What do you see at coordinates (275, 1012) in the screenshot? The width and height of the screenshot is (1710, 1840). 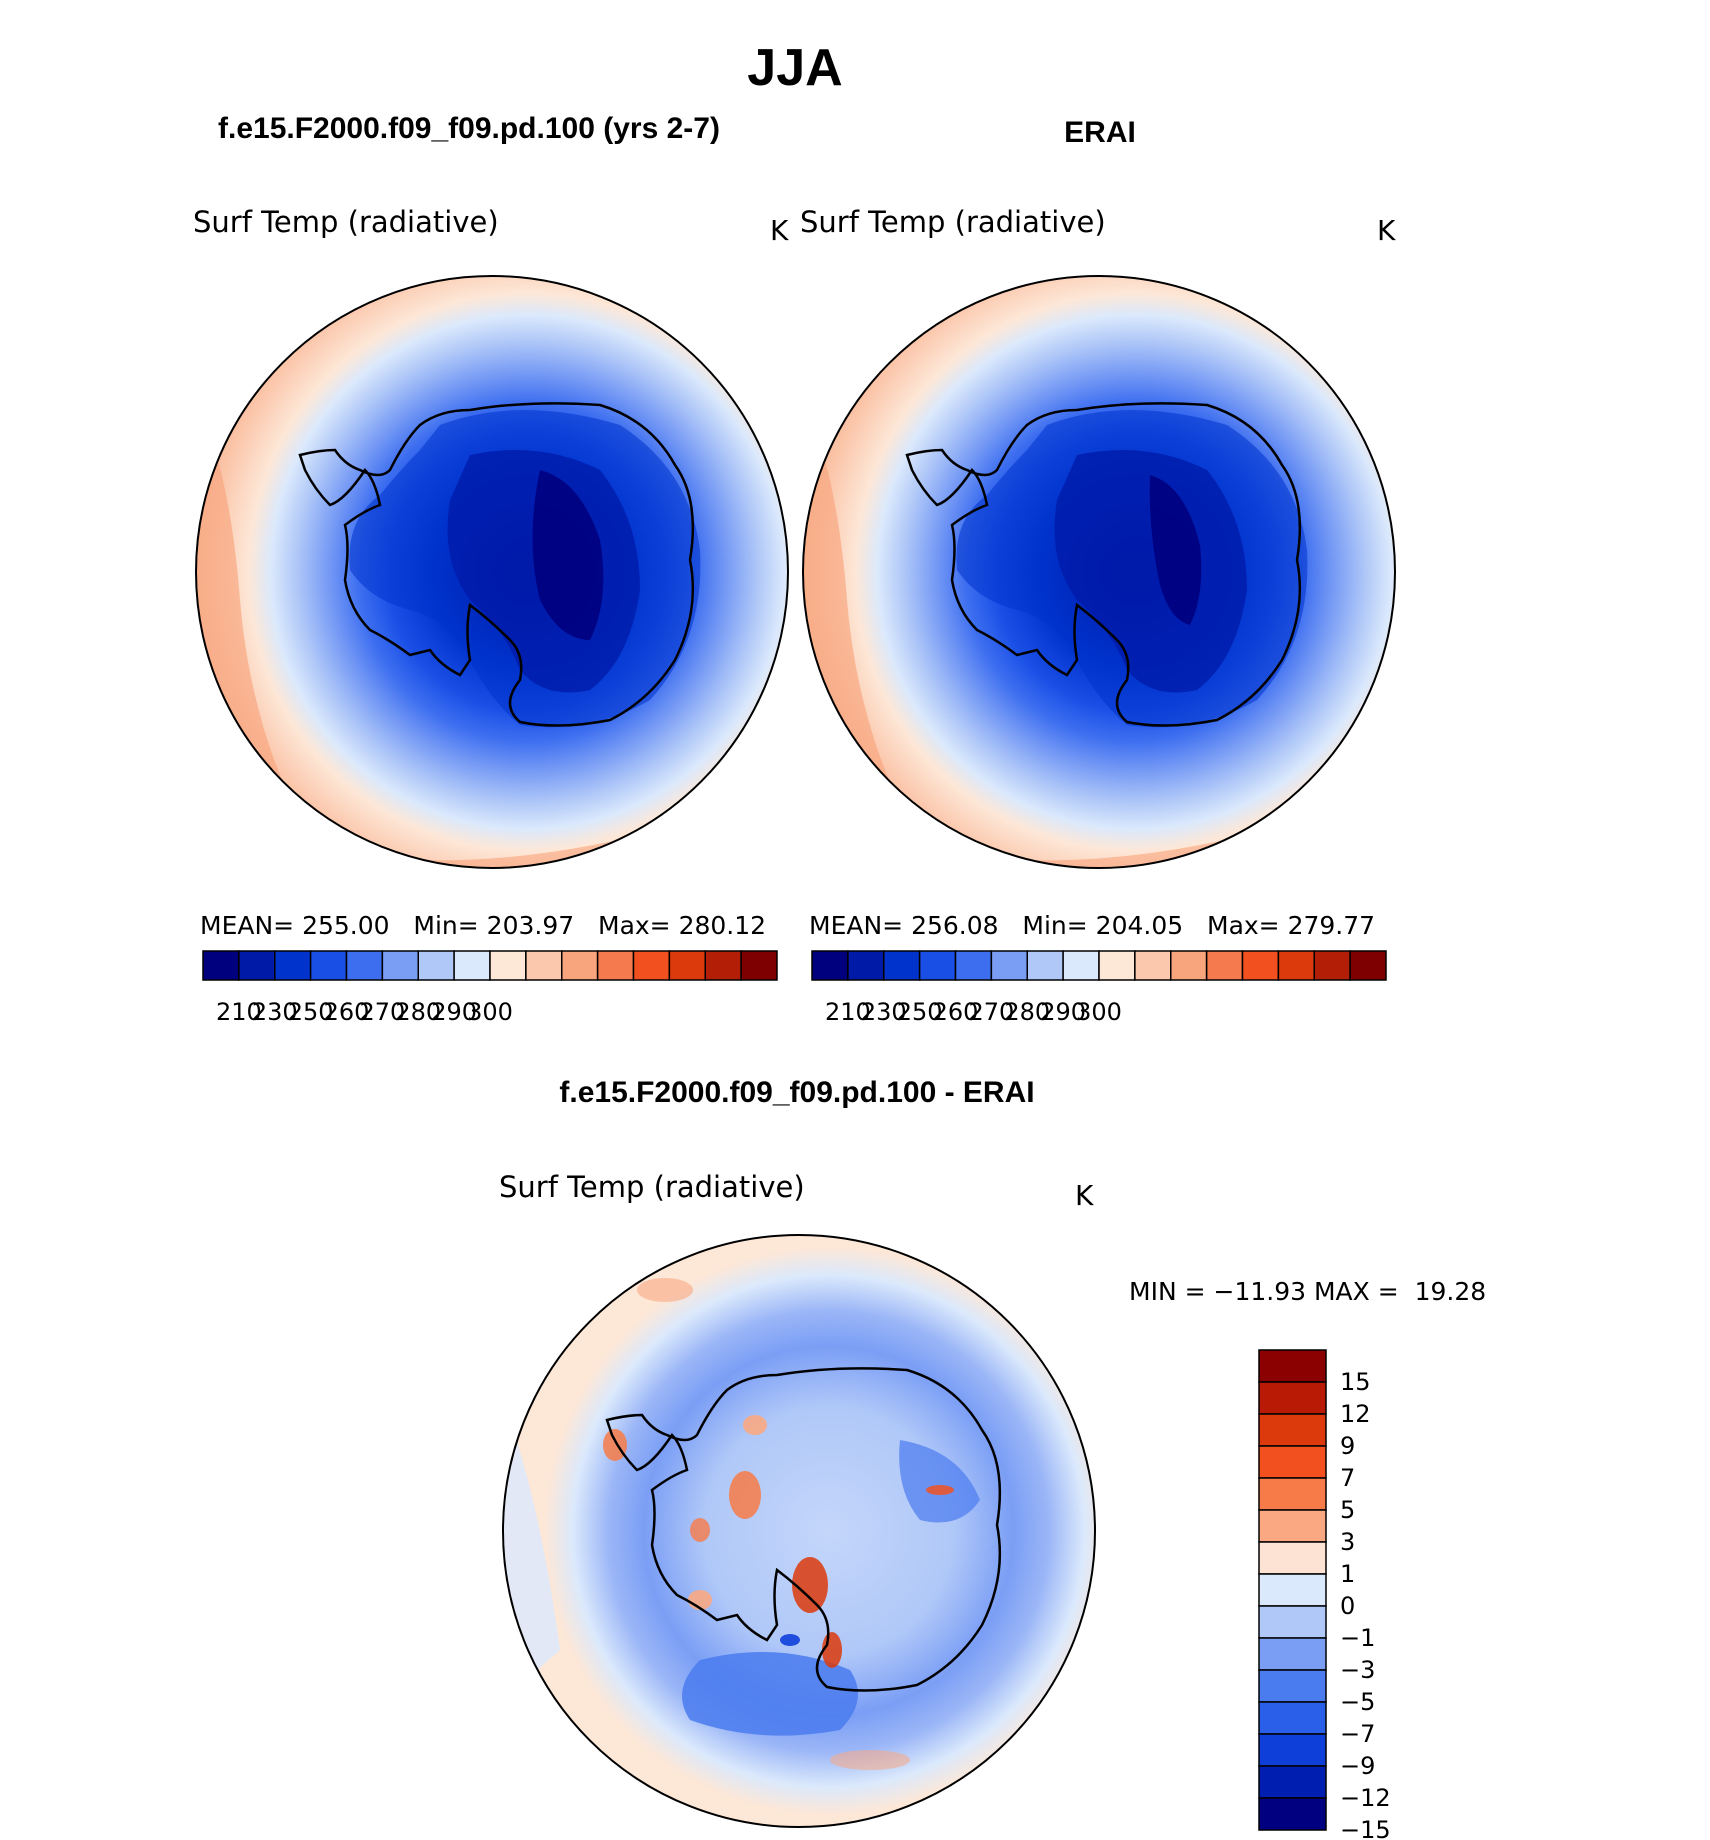 I see `model-colorbar-tick-label: 230` at bounding box center [275, 1012].